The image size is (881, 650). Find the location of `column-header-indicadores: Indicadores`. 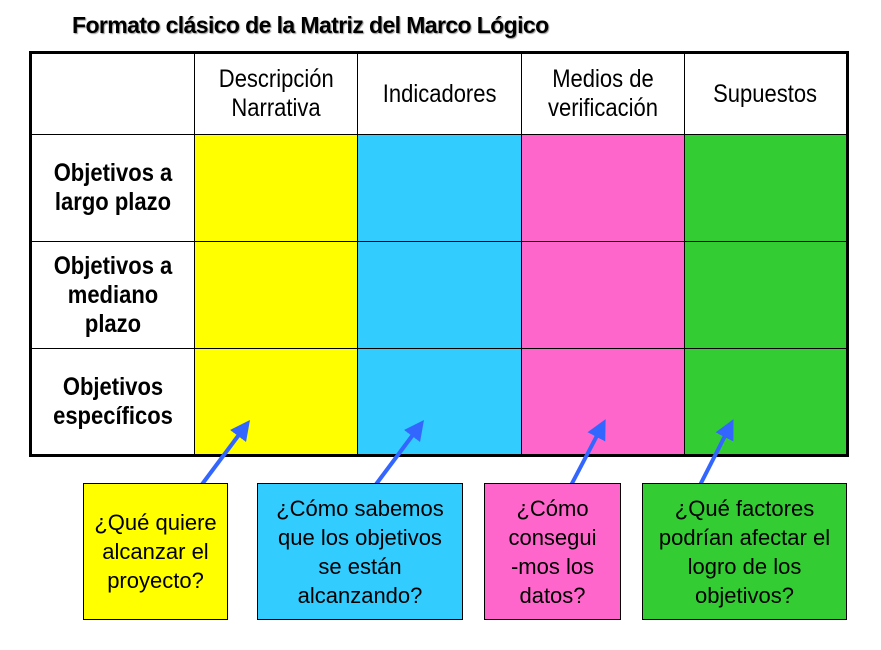

column-header-indicadores: Indicadores is located at coordinates (439, 93).